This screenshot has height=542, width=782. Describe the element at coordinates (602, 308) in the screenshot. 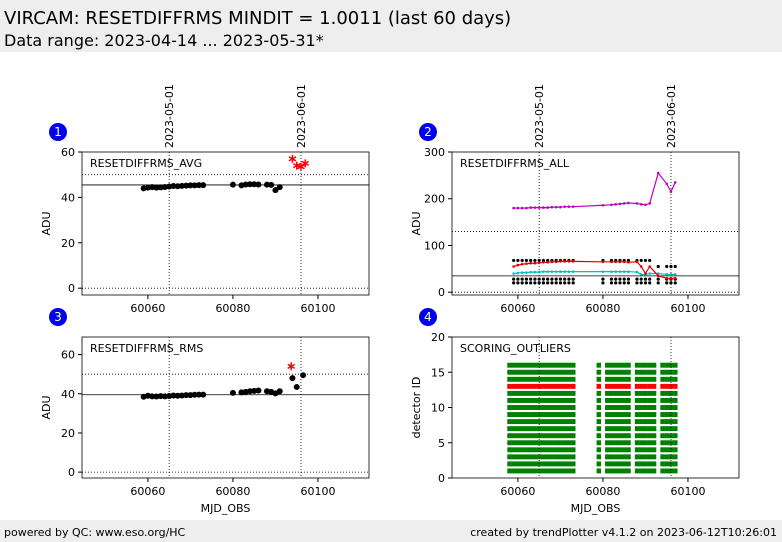

I see `x-tick-label: 60080` at that location.